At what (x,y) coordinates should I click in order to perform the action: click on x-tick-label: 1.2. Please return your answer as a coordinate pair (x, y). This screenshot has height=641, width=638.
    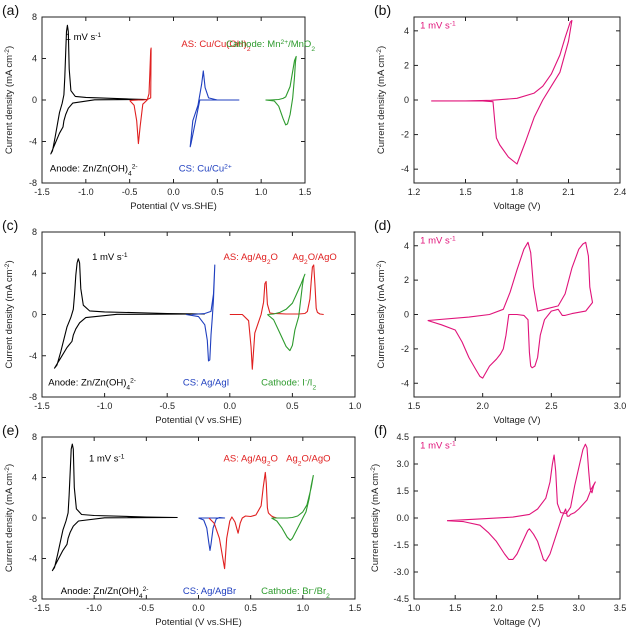
    Looking at the image, I should click on (414, 192).